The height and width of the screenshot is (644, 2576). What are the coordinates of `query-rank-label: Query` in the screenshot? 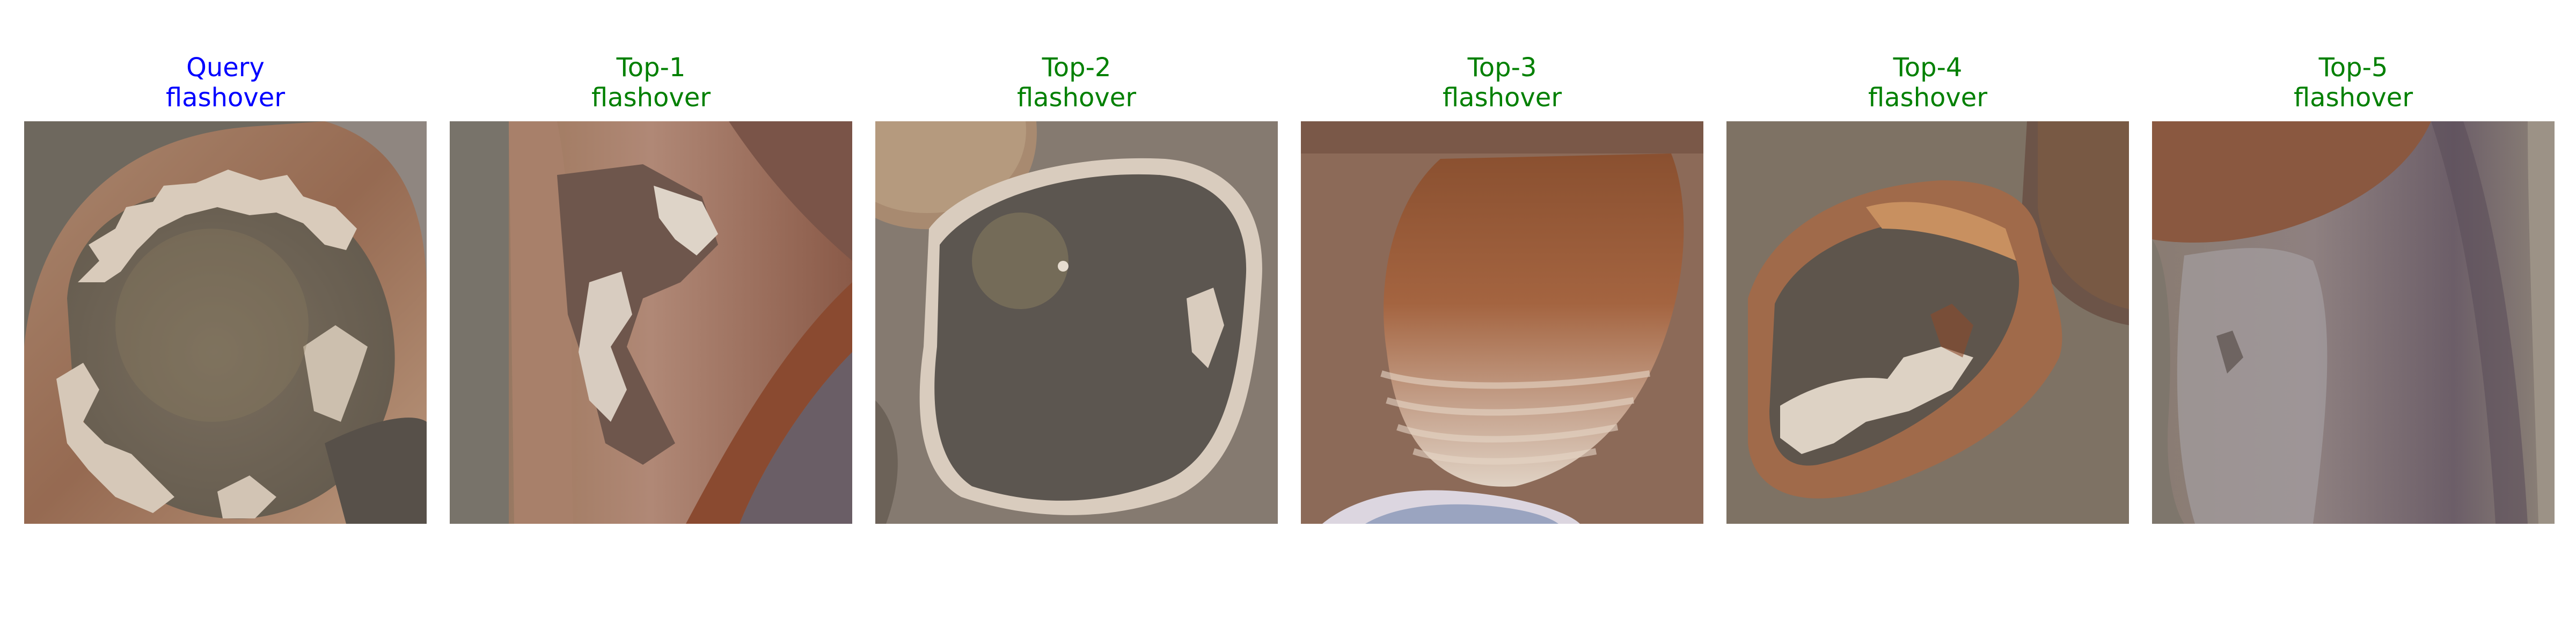 It's located at (225, 68).